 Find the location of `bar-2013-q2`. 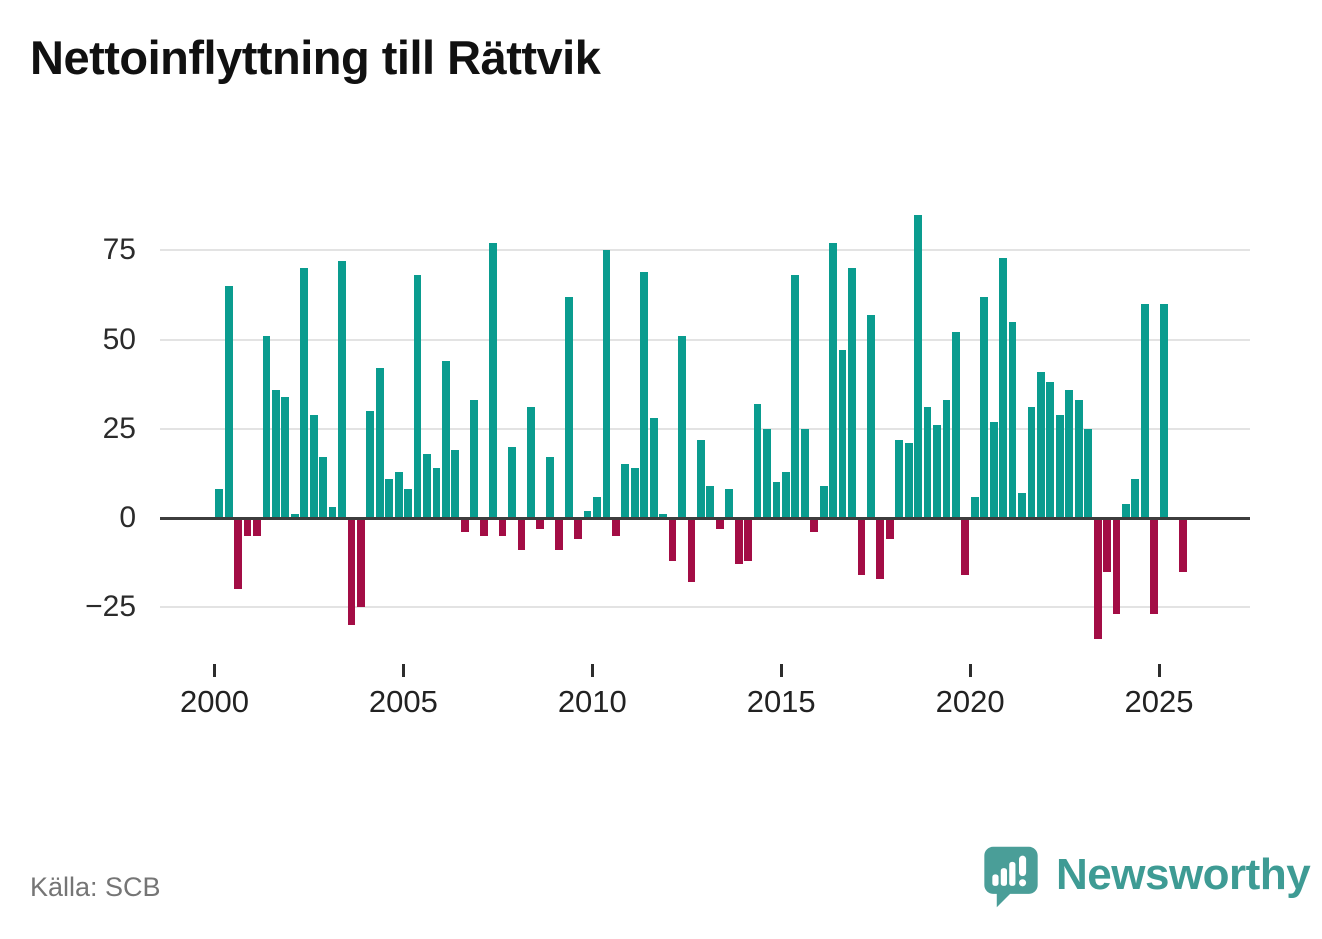

bar-2013-q2 is located at coordinates (719, 523).